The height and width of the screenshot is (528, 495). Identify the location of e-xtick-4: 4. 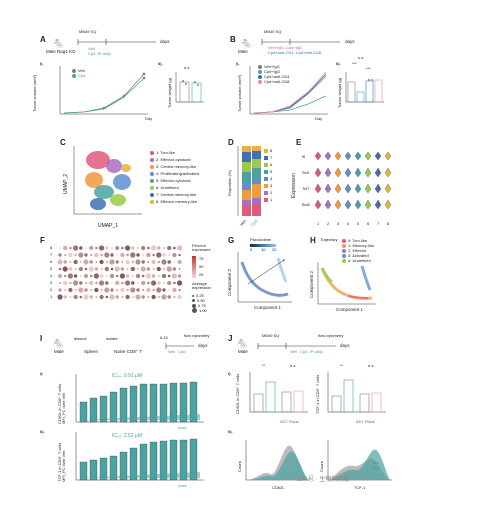
(348, 223).